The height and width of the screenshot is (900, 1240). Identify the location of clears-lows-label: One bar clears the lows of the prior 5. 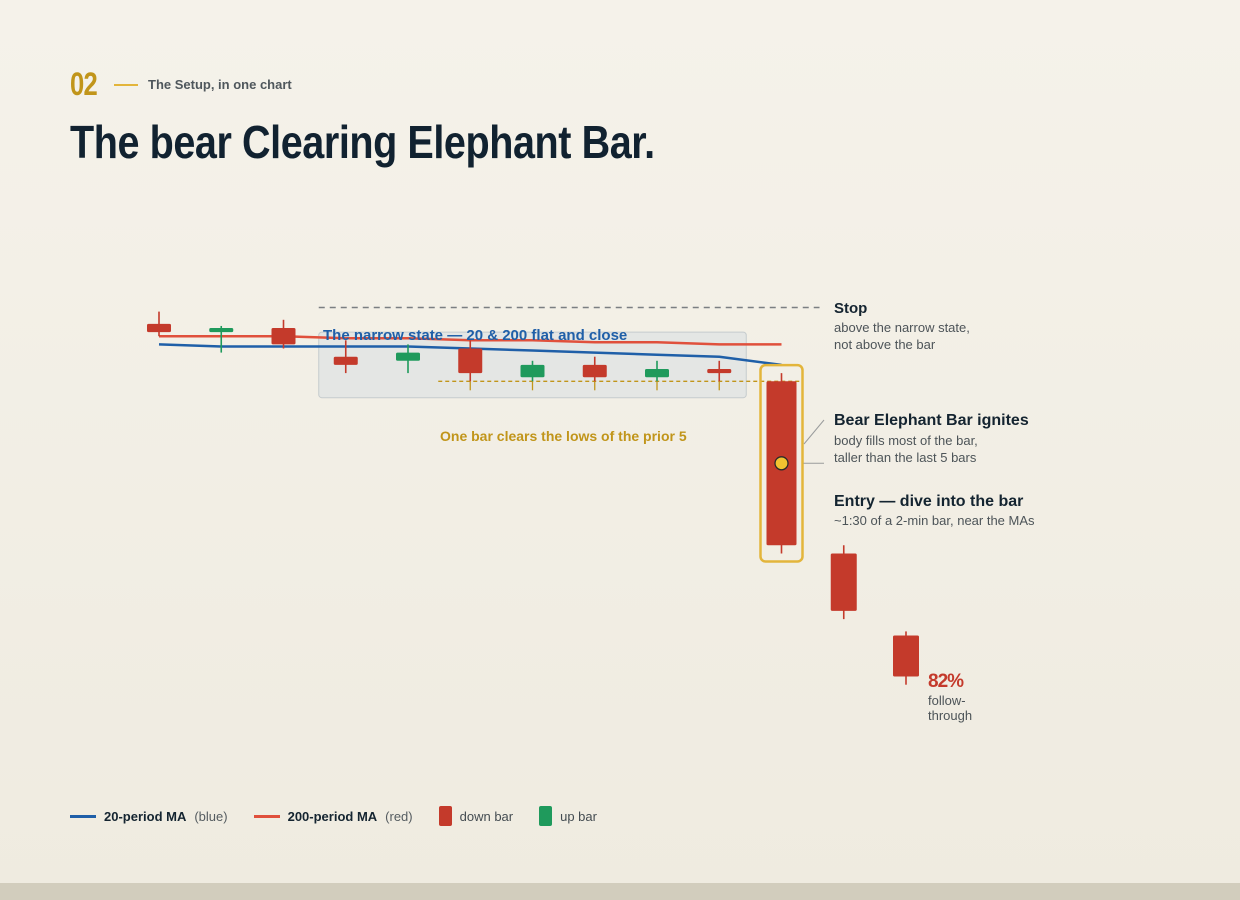
(563, 436).